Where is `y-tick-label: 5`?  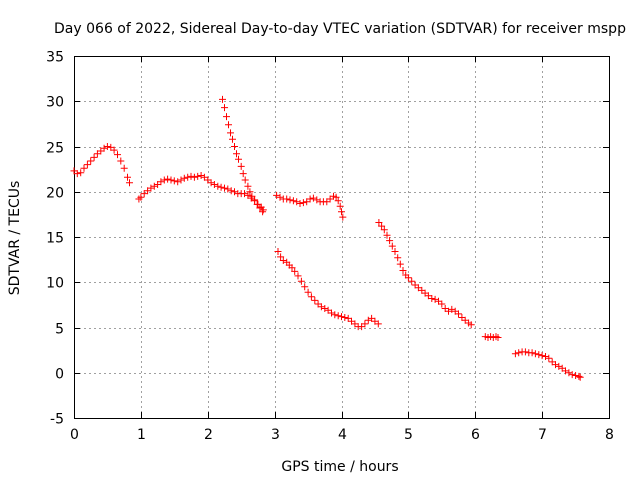 y-tick-label: 5 is located at coordinates (59, 330).